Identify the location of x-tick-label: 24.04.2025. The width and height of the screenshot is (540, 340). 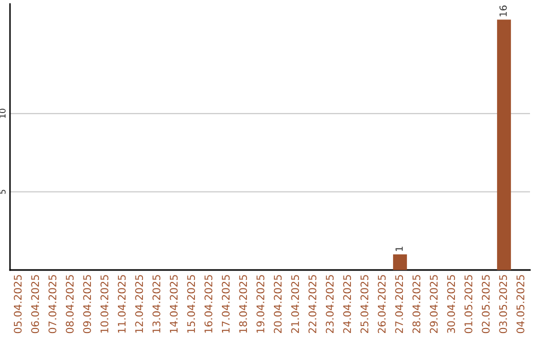
(347, 304).